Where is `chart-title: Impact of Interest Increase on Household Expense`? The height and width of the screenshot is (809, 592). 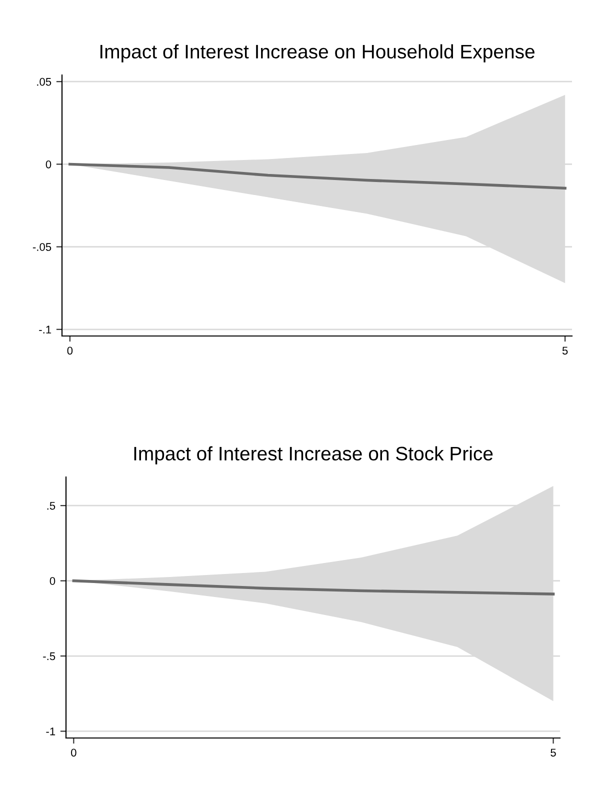
chart-title: Impact of Interest Increase on Household Expense is located at coordinates (317, 53).